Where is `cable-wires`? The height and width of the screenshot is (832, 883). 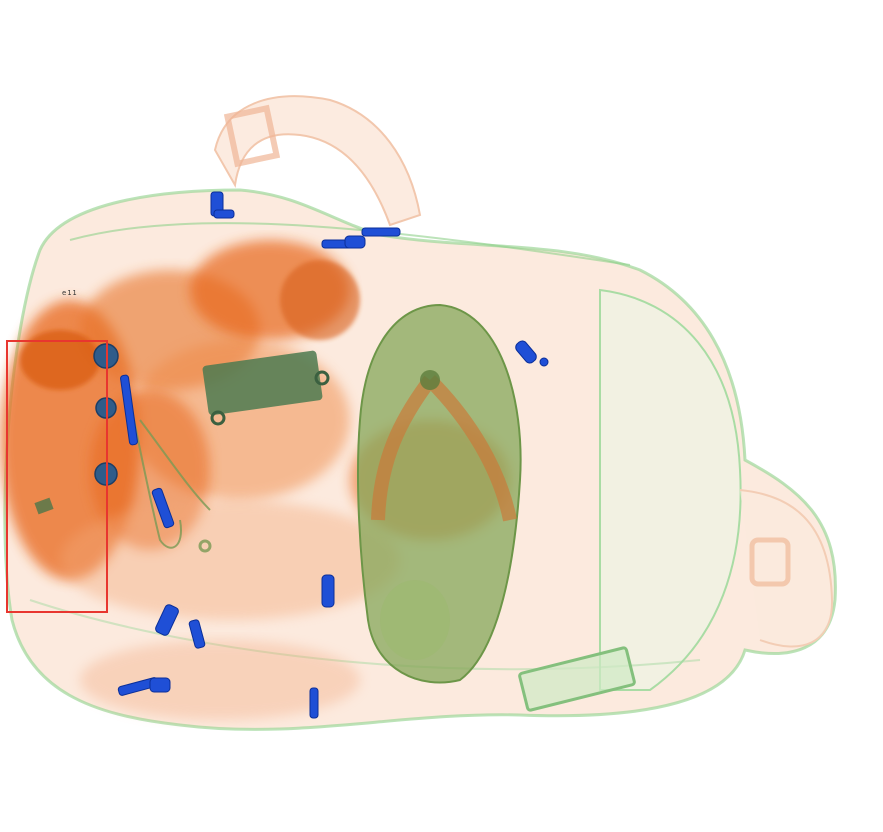 cable-wires is located at coordinates (170, 476).